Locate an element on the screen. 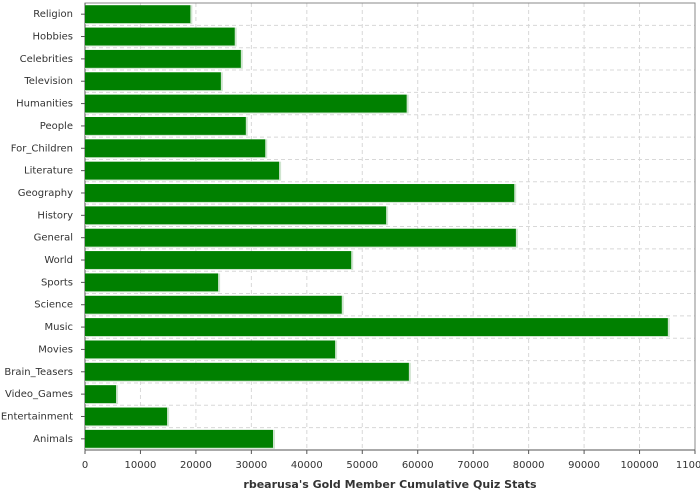 The image size is (700, 500). y-tick-label: For_Children is located at coordinates (42, 148).